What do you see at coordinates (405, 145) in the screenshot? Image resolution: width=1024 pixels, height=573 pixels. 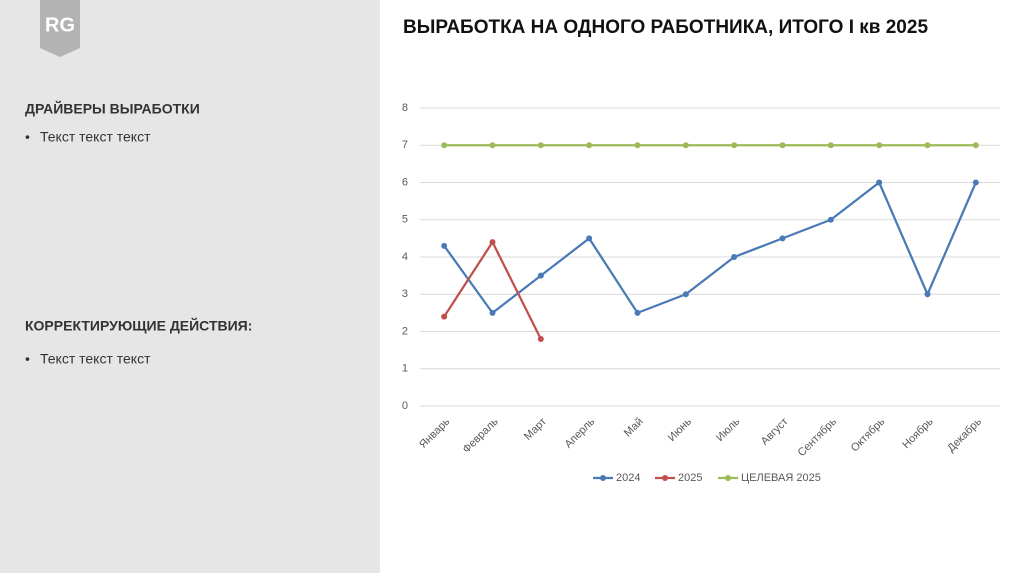 I see `y-tick-label: 7` at bounding box center [405, 145].